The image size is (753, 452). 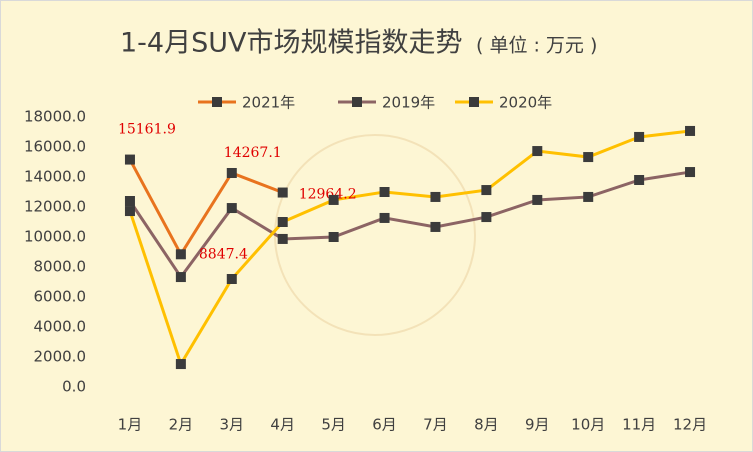 What do you see at coordinates (55, 207) in the screenshot?
I see `y-tick-label: 12000.0` at bounding box center [55, 207].